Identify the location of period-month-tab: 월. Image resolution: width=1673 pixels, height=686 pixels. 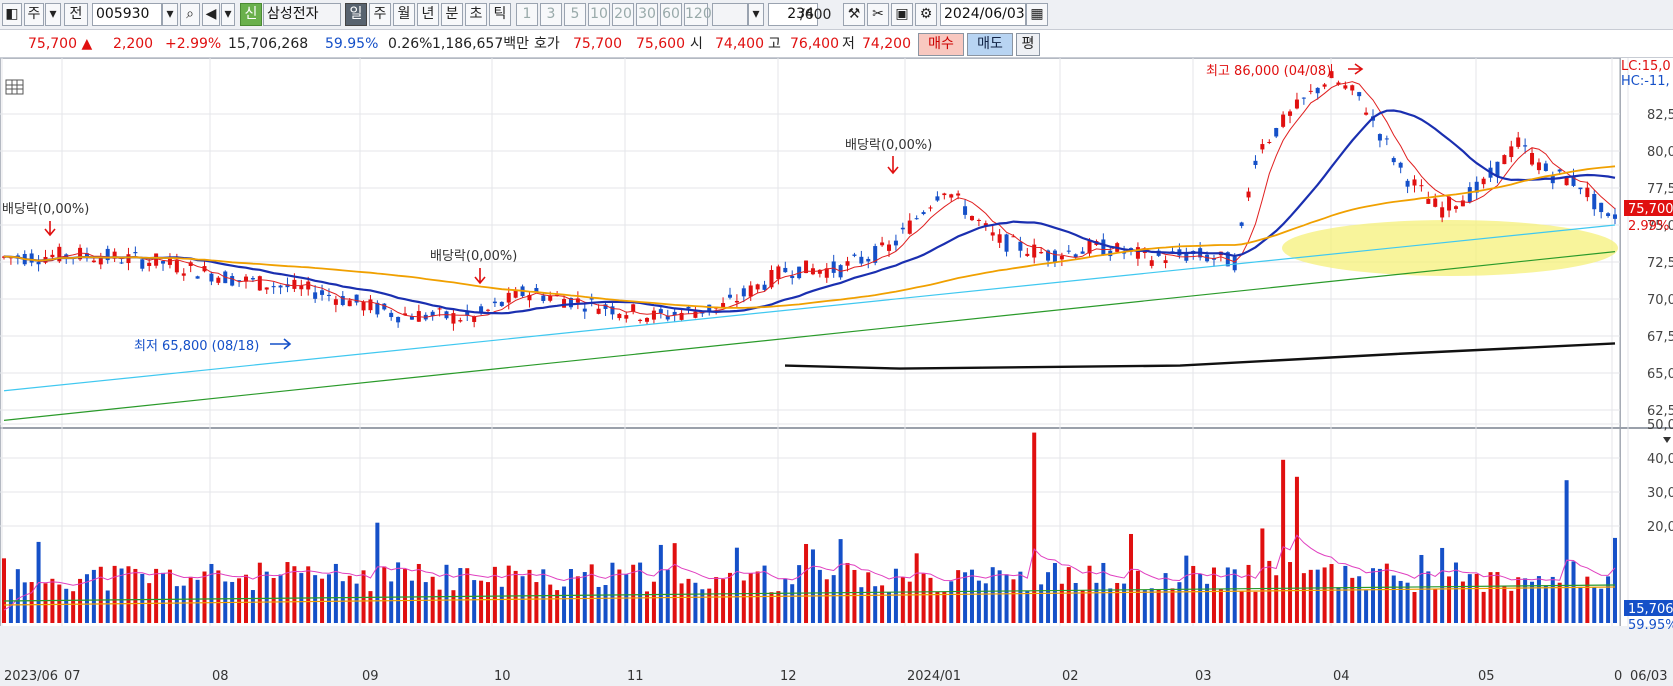
(404, 14).